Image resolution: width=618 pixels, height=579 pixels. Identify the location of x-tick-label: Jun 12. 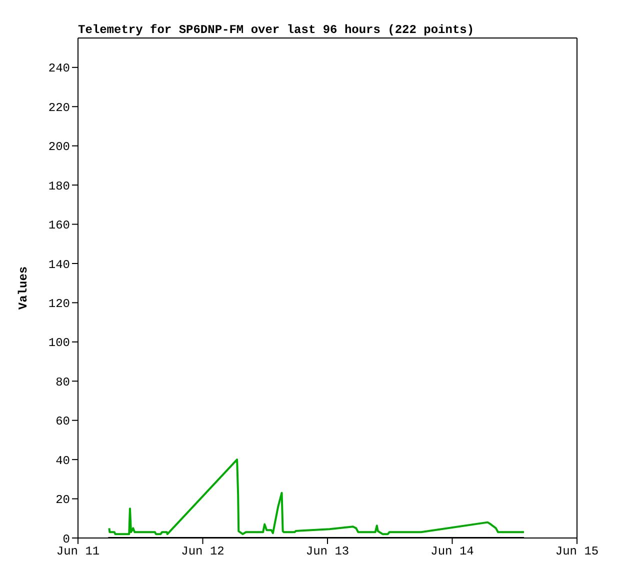
(202, 551).